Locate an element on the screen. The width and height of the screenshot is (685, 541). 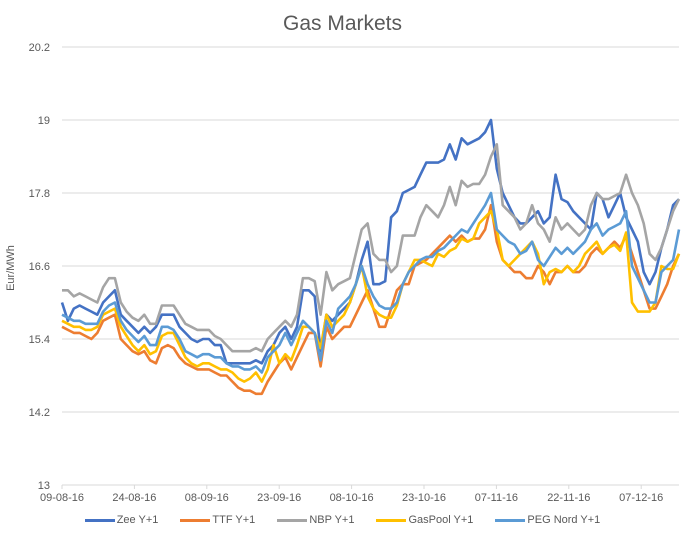
x-tick-label: 08-09-16 is located at coordinates (207, 498).